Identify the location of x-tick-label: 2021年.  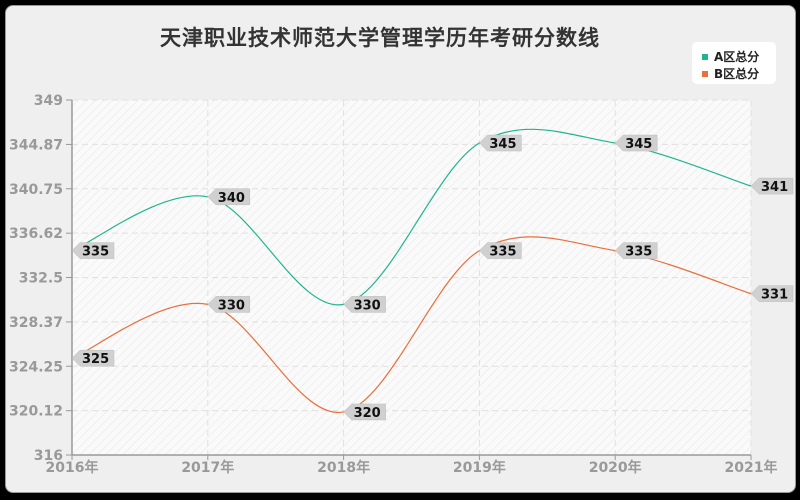
(751, 467).